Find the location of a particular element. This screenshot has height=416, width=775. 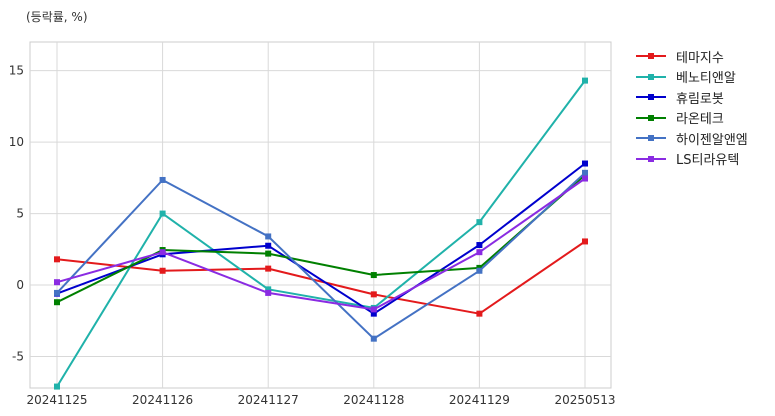

x-tick-label: 20250513 is located at coordinates (584, 400).